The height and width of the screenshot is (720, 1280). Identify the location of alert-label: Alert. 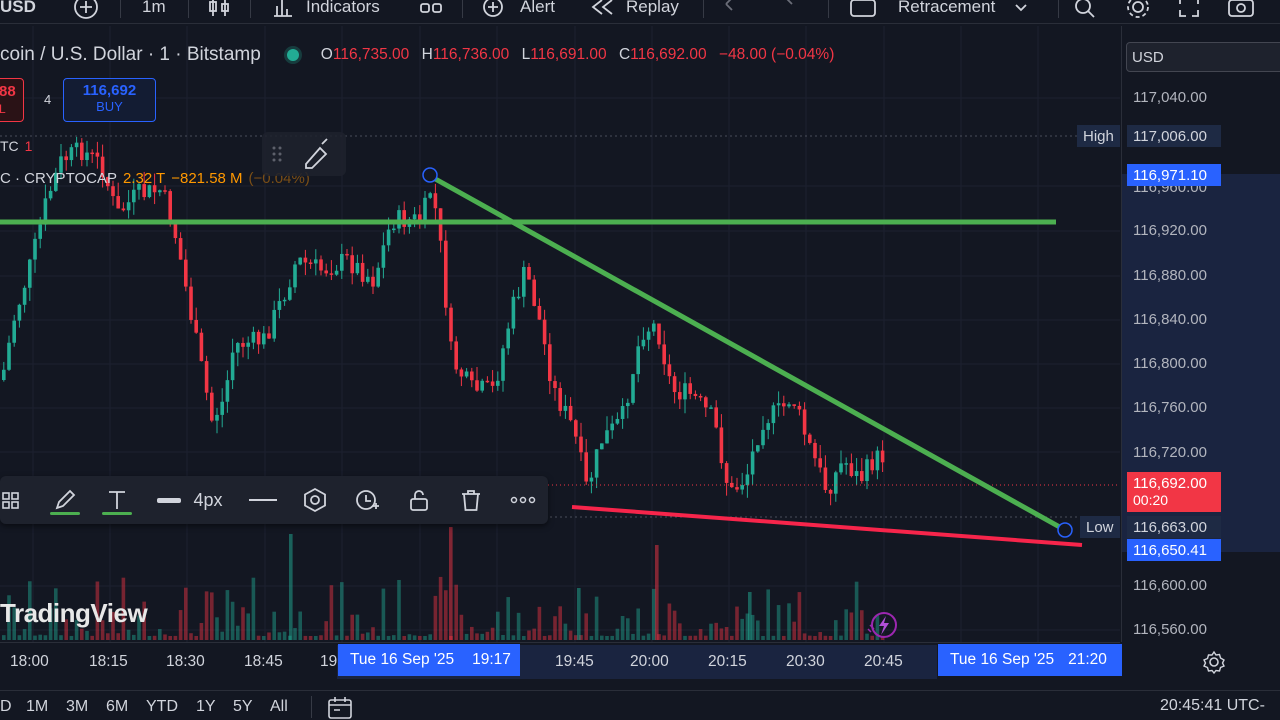
(537, 8).